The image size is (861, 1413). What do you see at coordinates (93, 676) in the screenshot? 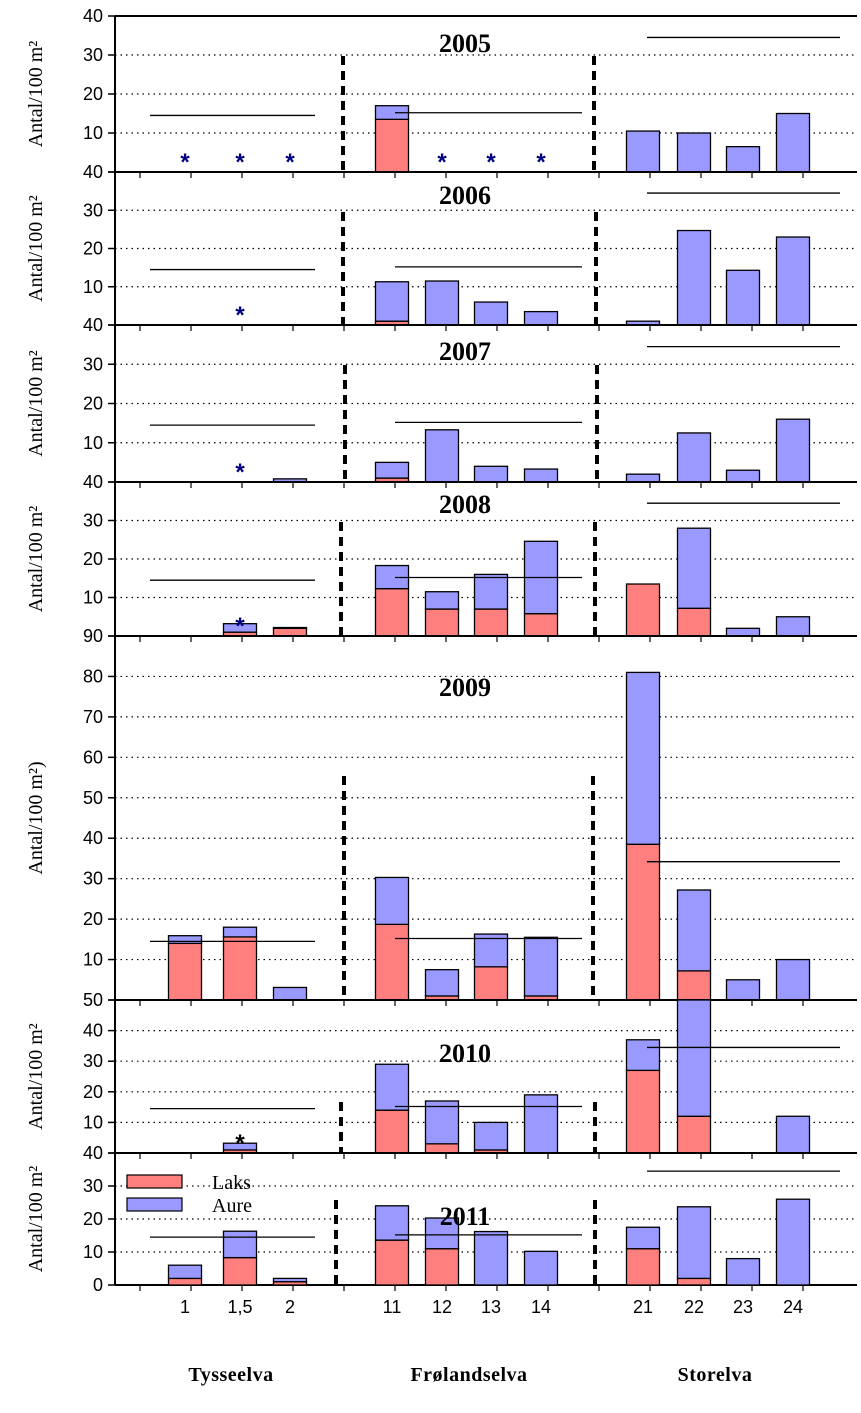
I see `y-tick-label: 80` at bounding box center [93, 676].